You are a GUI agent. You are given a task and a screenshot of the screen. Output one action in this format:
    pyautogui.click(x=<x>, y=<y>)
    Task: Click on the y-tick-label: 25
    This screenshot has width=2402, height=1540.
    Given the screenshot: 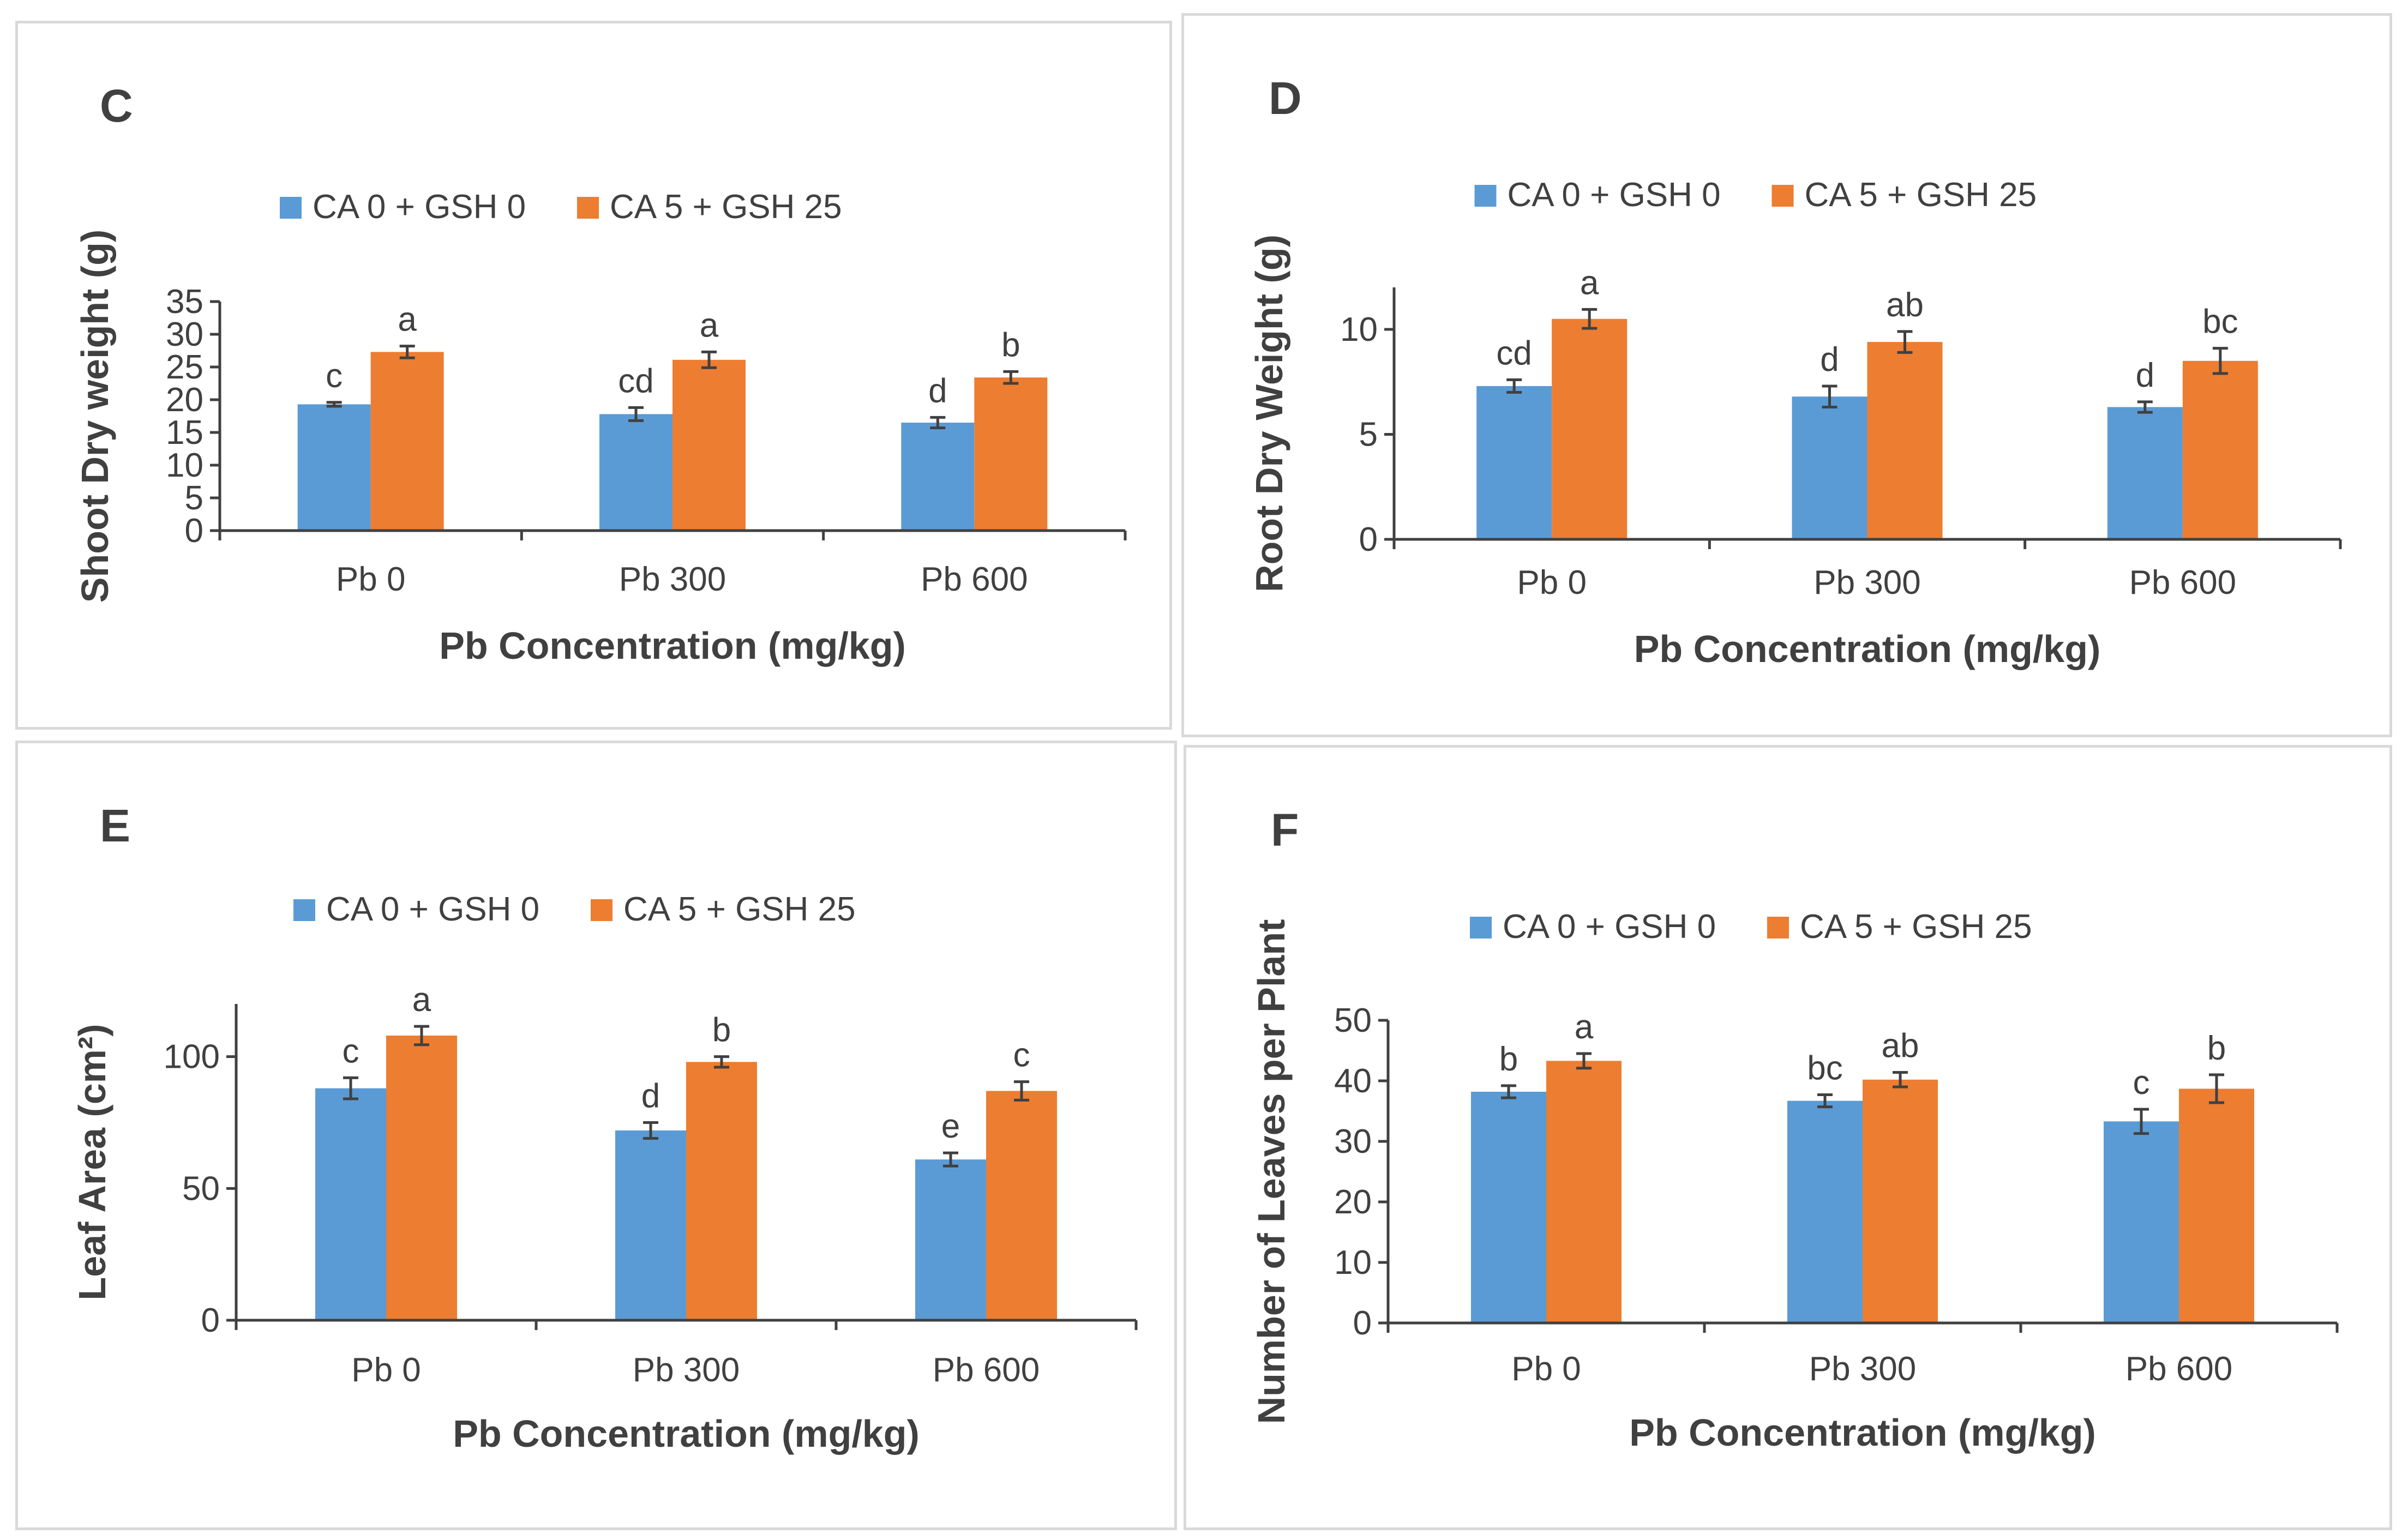 What is the action you would take?
    pyautogui.click(x=184, y=367)
    